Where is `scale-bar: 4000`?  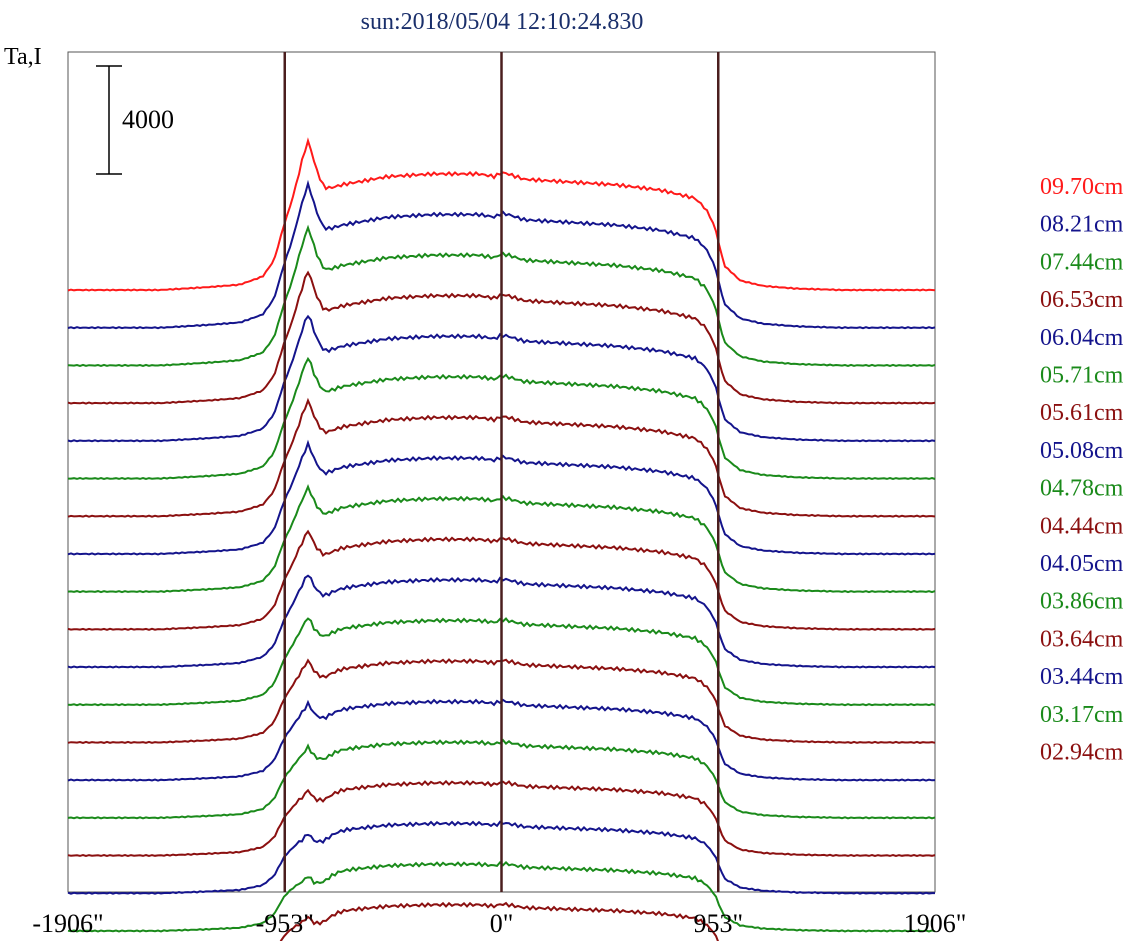 scale-bar: 4000 is located at coordinates (135, 120).